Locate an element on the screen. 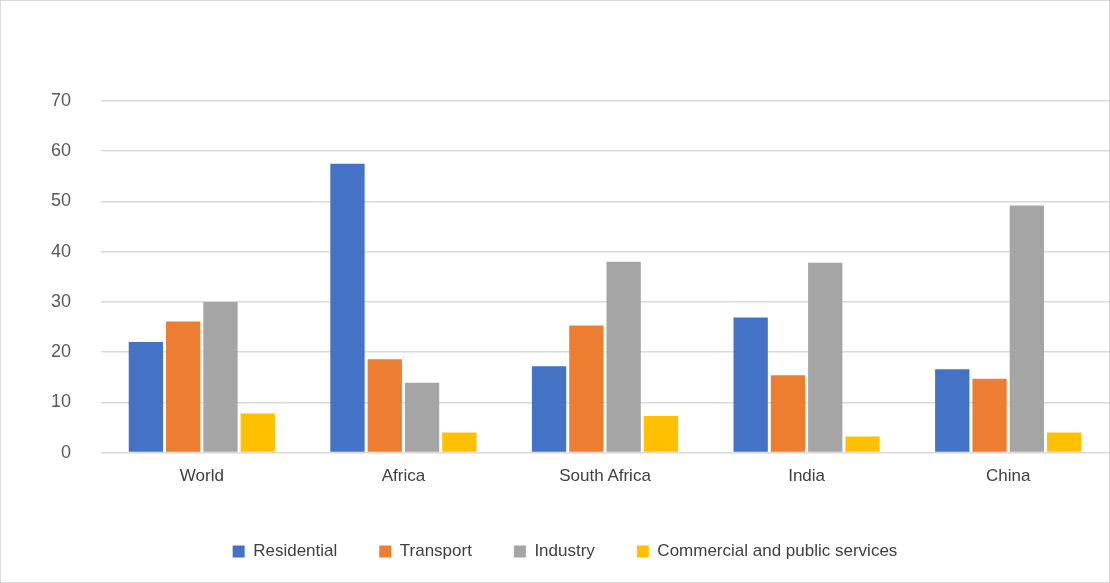  y-tick-label: 40 is located at coordinates (61, 250).